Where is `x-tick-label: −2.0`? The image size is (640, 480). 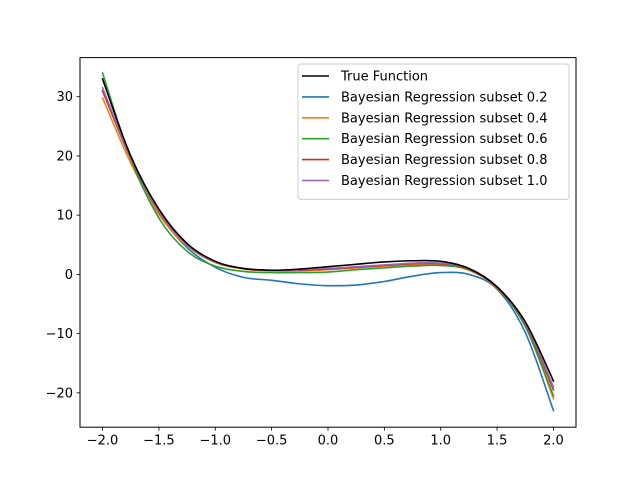
x-tick-label: −2.0 is located at coordinates (103, 441).